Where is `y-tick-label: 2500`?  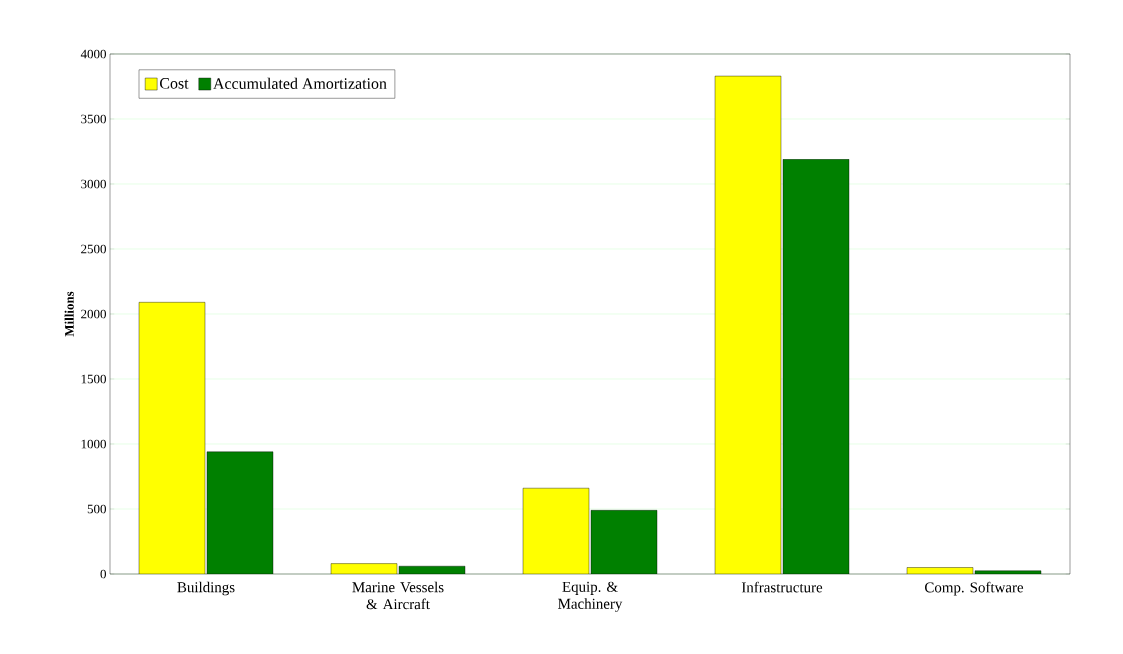
y-tick-label: 2500 is located at coordinates (93, 249).